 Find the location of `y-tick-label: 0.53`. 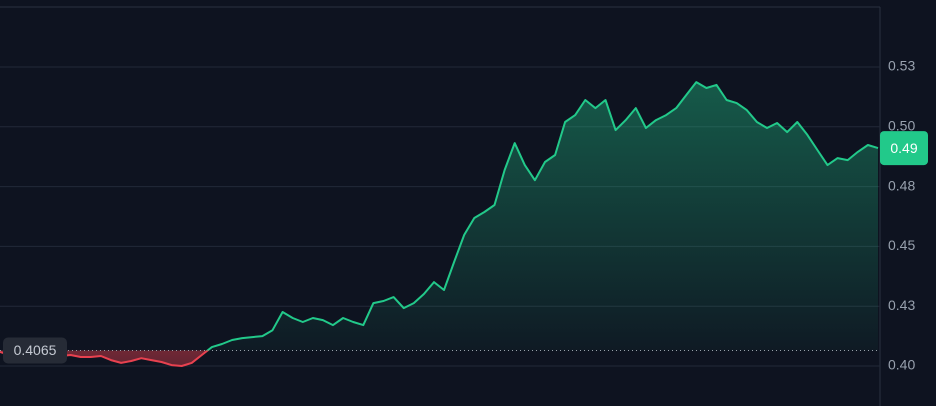

y-tick-label: 0.53 is located at coordinates (901, 66).